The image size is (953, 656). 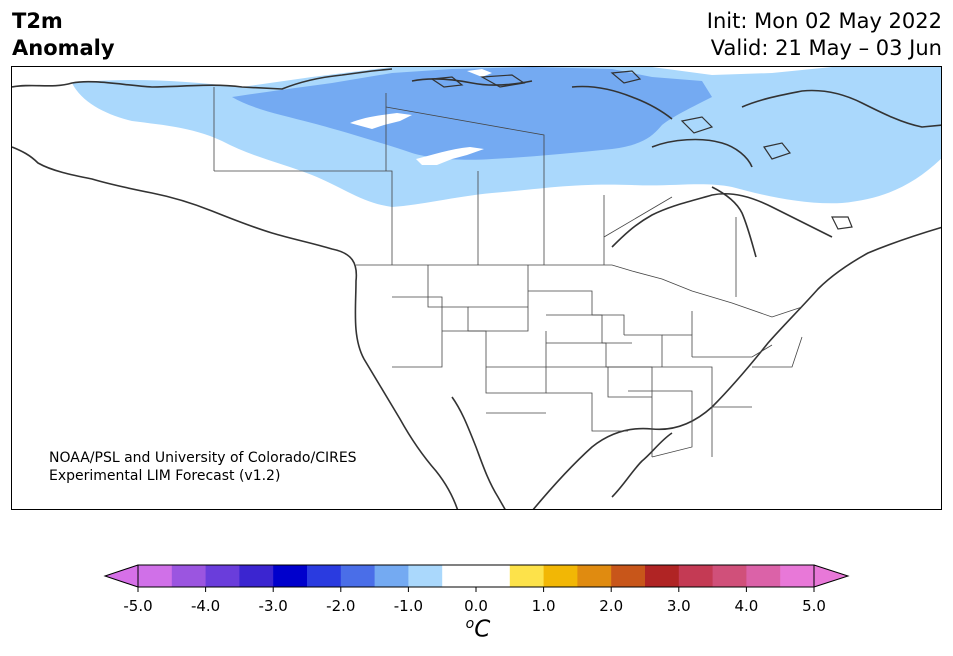 I want to click on arctic-islands, so click(x=641, y=150).